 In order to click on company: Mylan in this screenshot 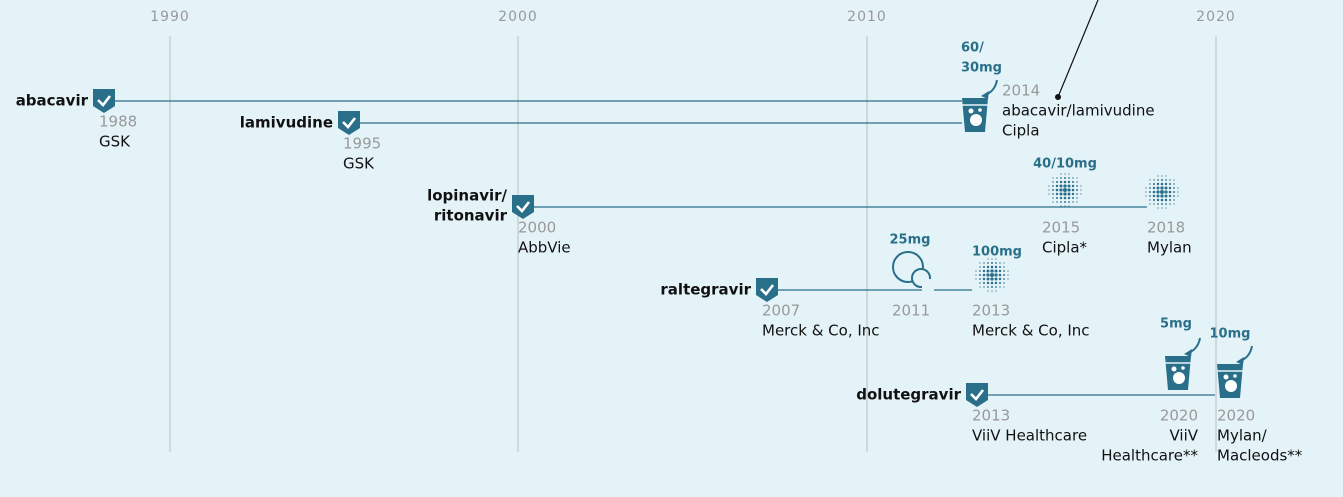, I will do `click(1169, 248)`.